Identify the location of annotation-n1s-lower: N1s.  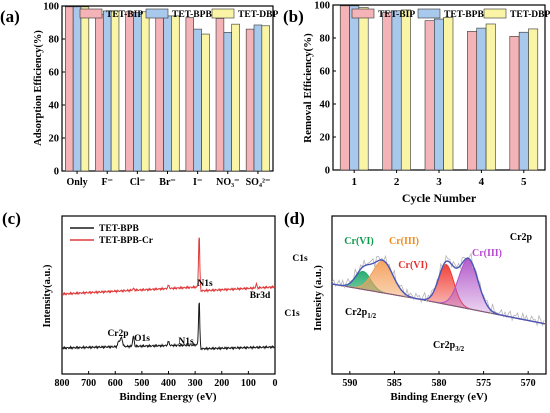
(186, 342).